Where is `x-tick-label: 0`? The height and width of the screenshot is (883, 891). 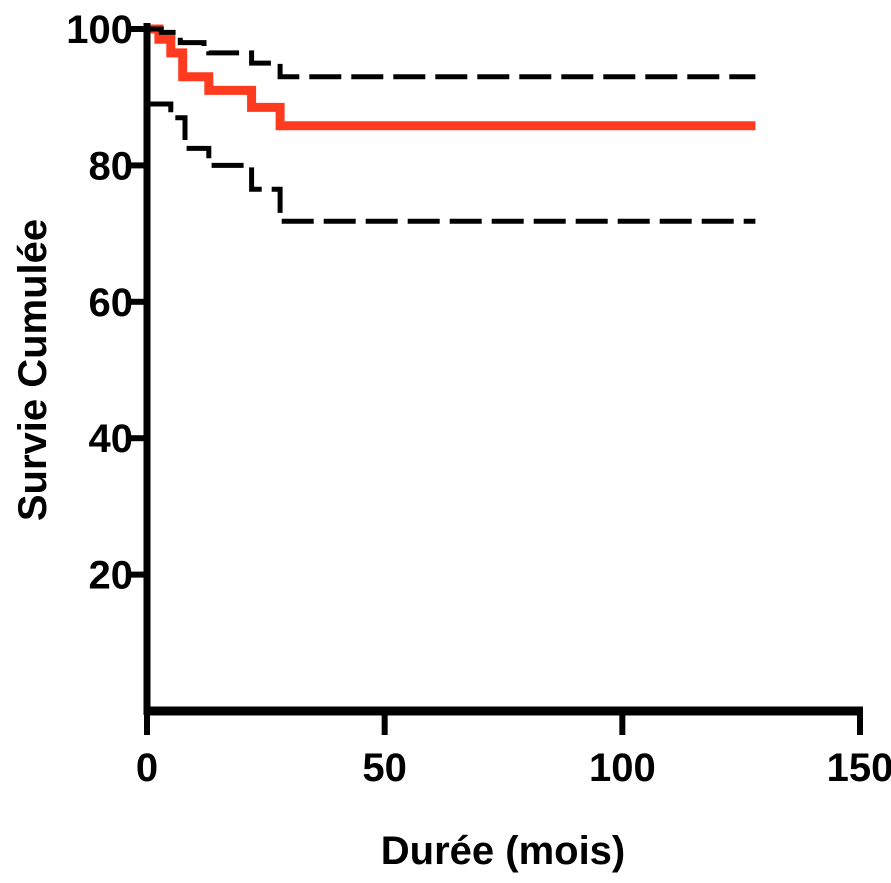 x-tick-label: 0 is located at coordinates (147, 768).